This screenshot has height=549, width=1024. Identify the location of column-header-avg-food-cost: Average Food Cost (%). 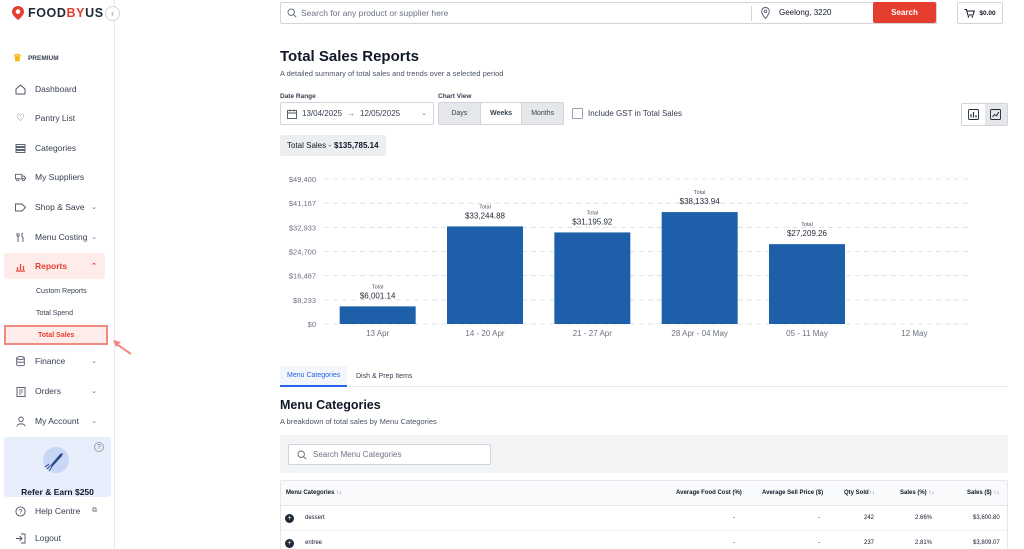
(709, 493).